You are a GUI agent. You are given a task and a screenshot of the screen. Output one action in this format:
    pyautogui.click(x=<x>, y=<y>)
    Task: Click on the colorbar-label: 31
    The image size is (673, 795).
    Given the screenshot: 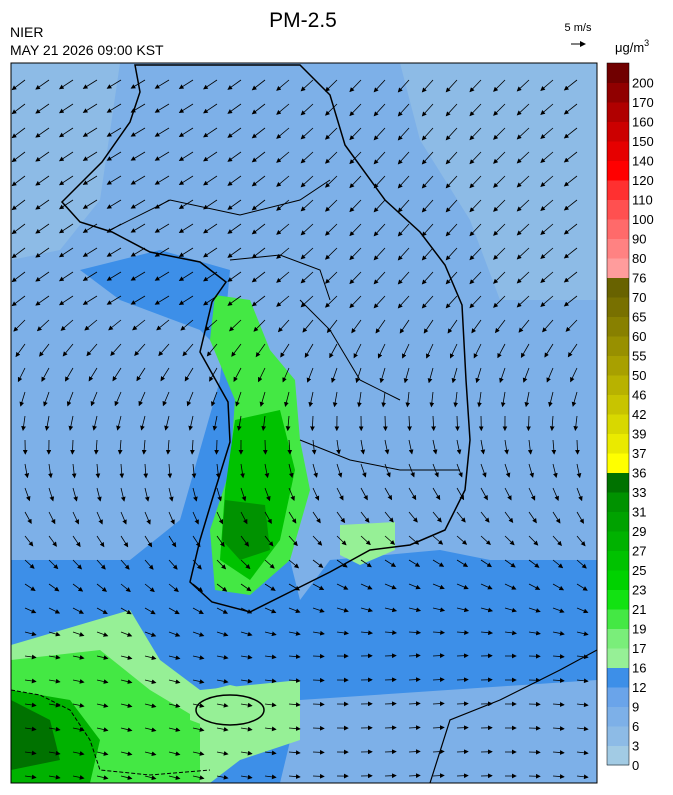 What is the action you would take?
    pyautogui.click(x=639, y=512)
    